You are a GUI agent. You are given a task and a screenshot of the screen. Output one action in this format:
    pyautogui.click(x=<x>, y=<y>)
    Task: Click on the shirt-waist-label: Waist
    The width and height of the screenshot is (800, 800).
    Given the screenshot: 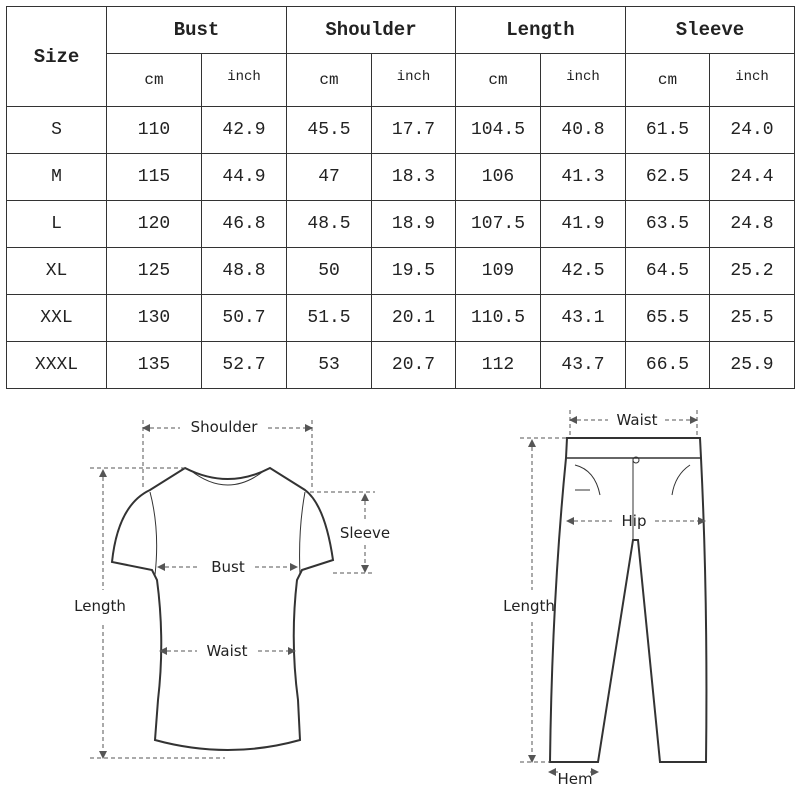 What is the action you would take?
    pyautogui.click(x=227, y=651)
    